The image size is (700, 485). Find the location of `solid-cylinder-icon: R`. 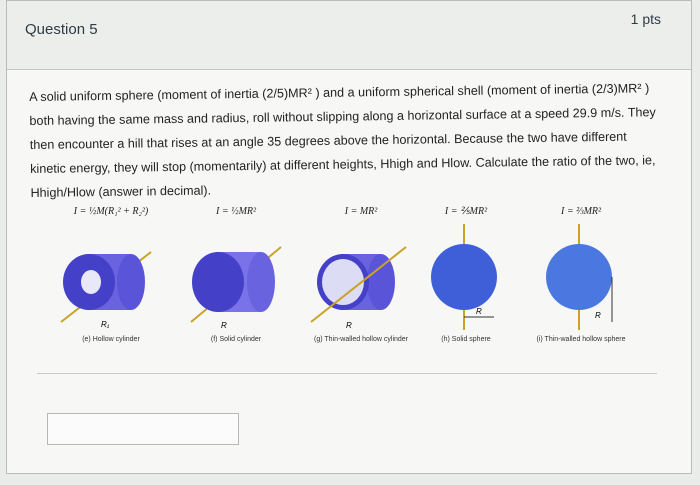

solid-cylinder-icon: R is located at coordinates (236, 288).